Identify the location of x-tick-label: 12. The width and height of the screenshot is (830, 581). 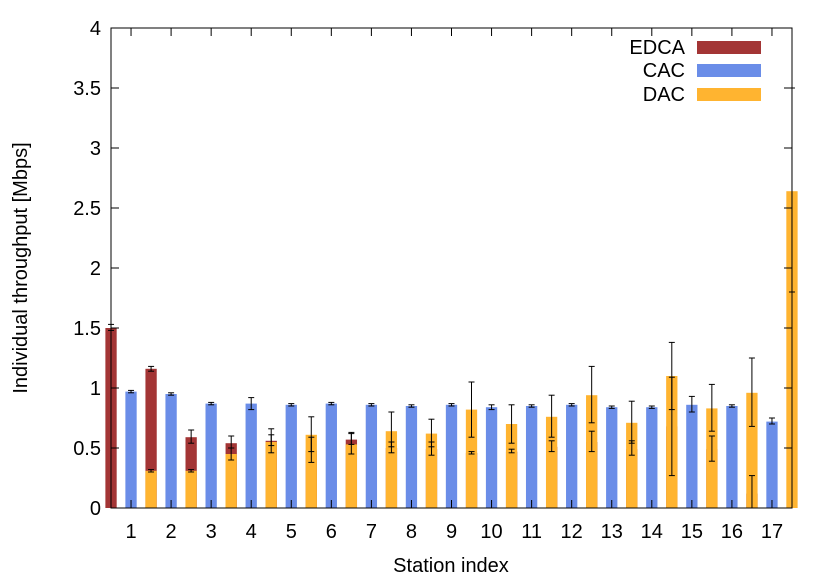
(572, 532).